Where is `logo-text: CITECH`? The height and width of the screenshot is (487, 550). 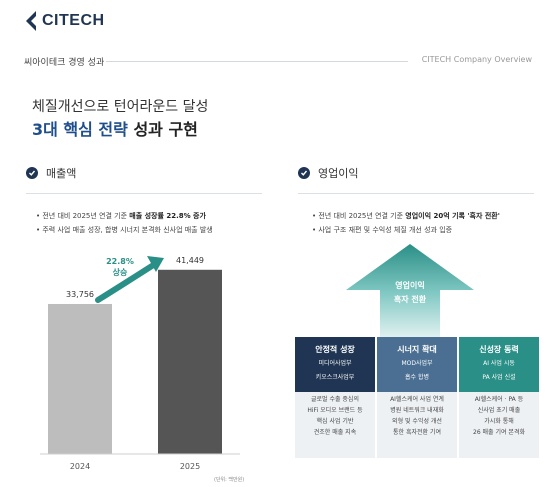 logo-text: CITECH is located at coordinates (73, 20).